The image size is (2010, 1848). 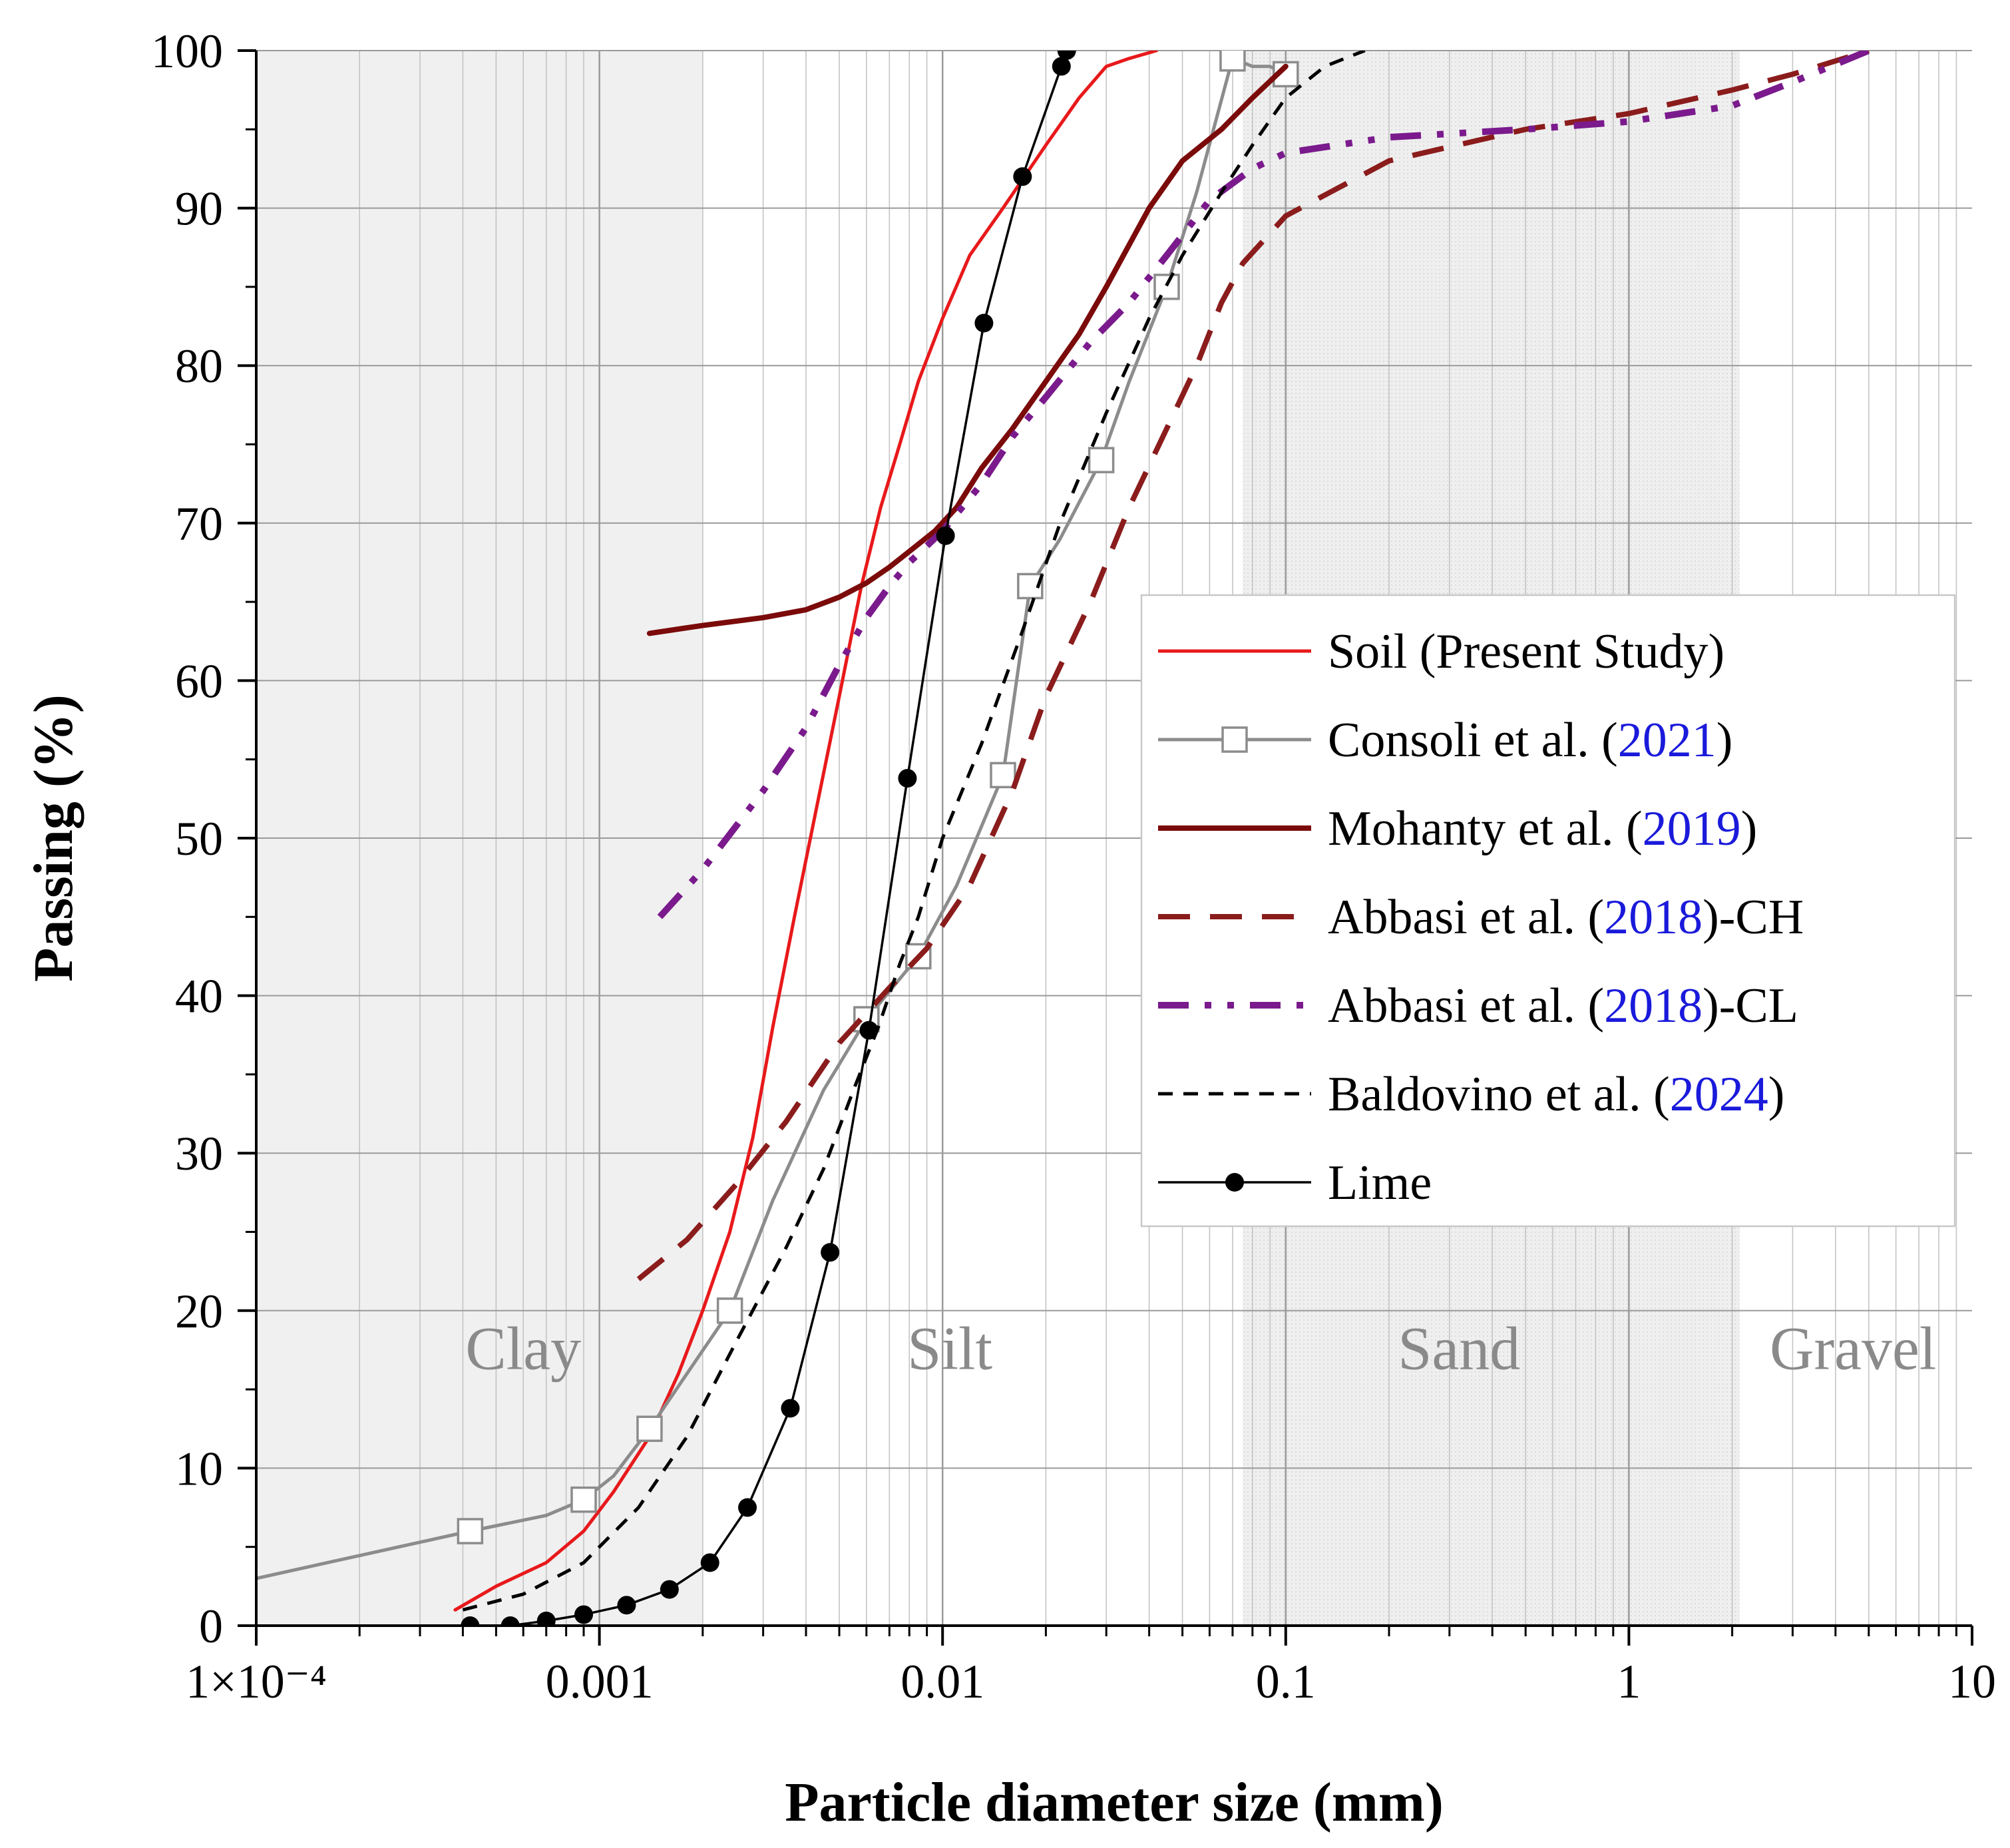 What do you see at coordinates (1200, 1348) in the screenshot?
I see `zone-labels: Clay Silt Sand Gravel` at bounding box center [1200, 1348].